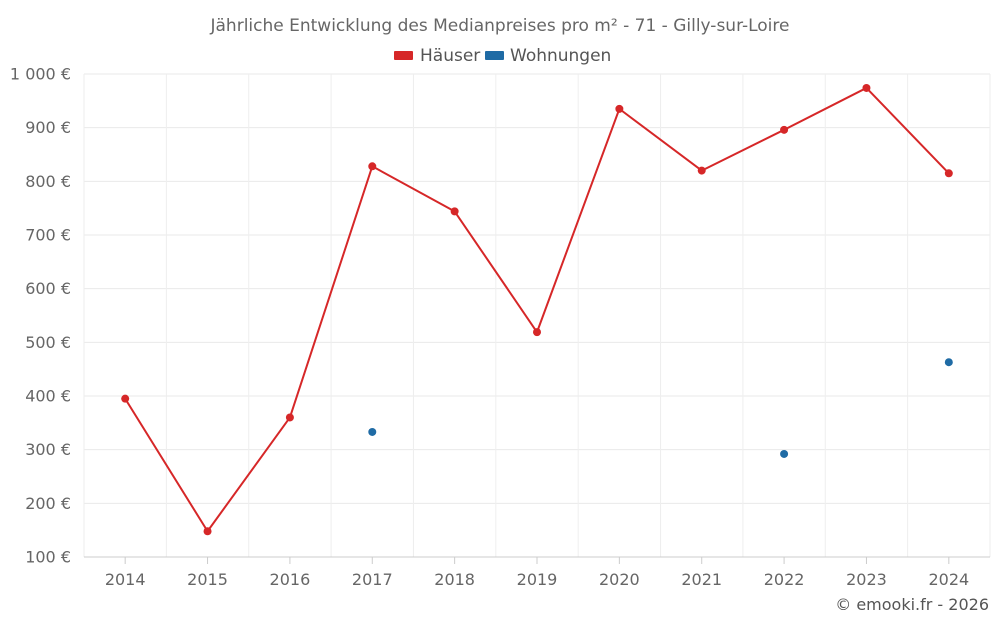  What do you see at coordinates (403, 55) in the screenshot?
I see `legend-swatch-houses` at bounding box center [403, 55].